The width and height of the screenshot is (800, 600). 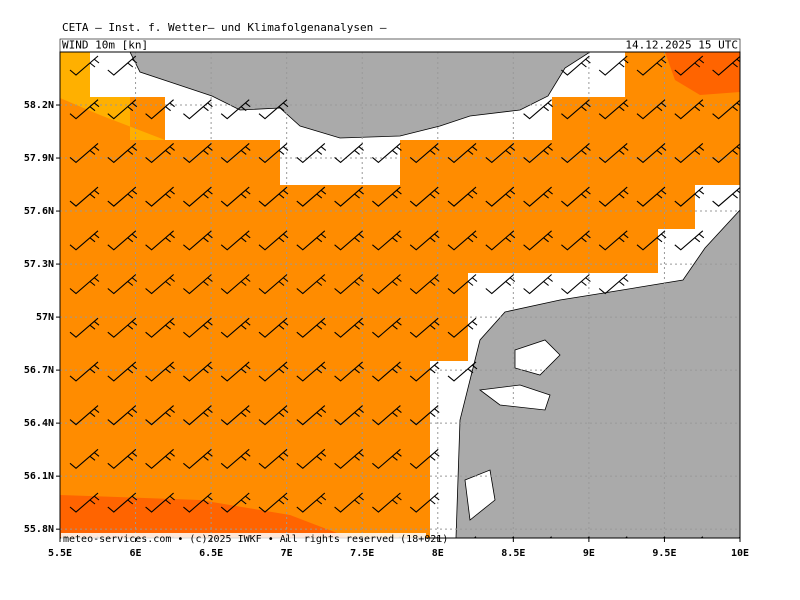 I want to click on y-tick-label: 56.4N, so click(x=39, y=423).